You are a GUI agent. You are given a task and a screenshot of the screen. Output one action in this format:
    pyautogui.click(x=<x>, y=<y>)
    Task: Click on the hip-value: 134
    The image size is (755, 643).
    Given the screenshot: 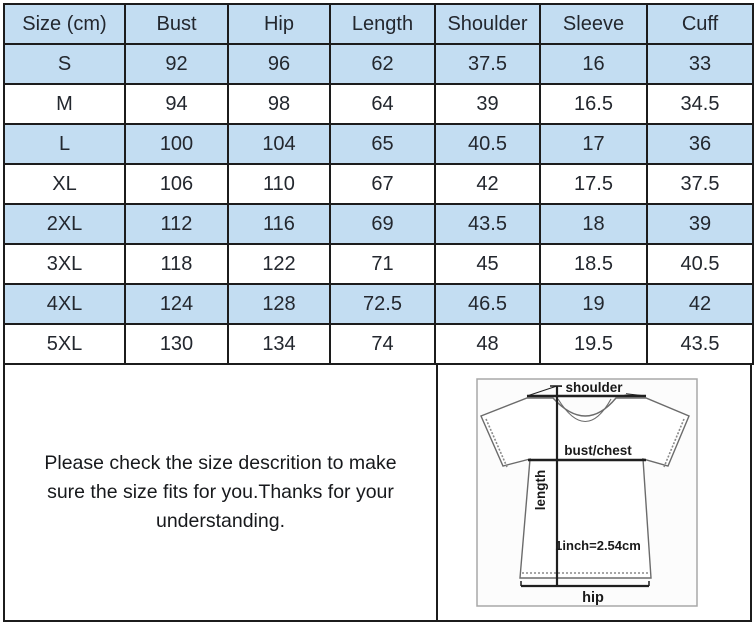 What is the action you would take?
    pyautogui.click(x=279, y=344)
    